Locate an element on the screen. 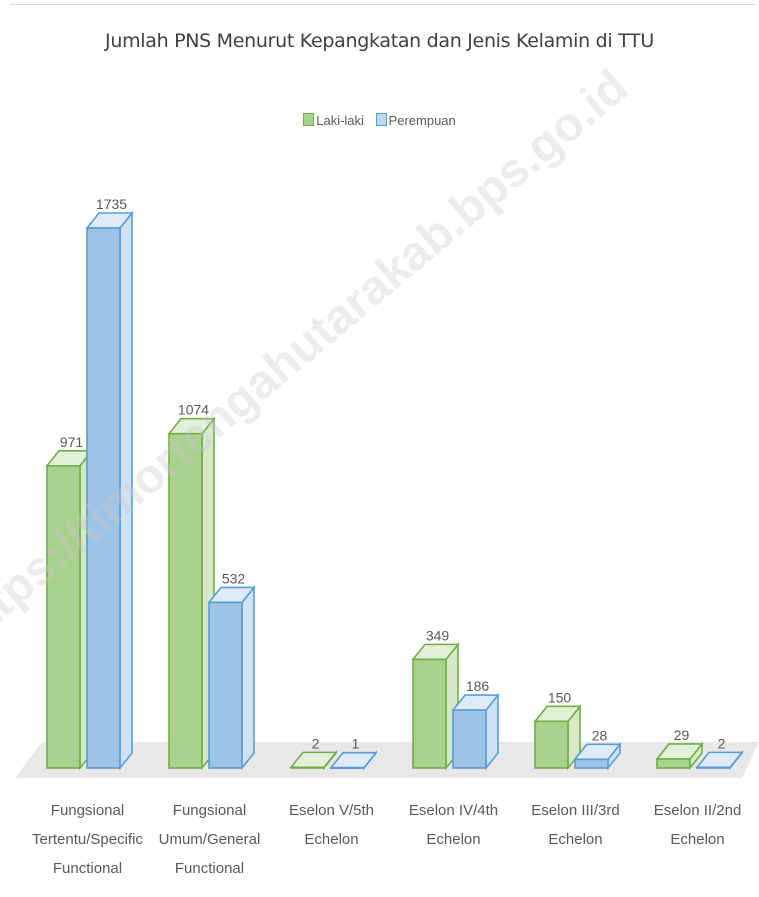  data-label-perempuan-4: 28 is located at coordinates (600, 735).